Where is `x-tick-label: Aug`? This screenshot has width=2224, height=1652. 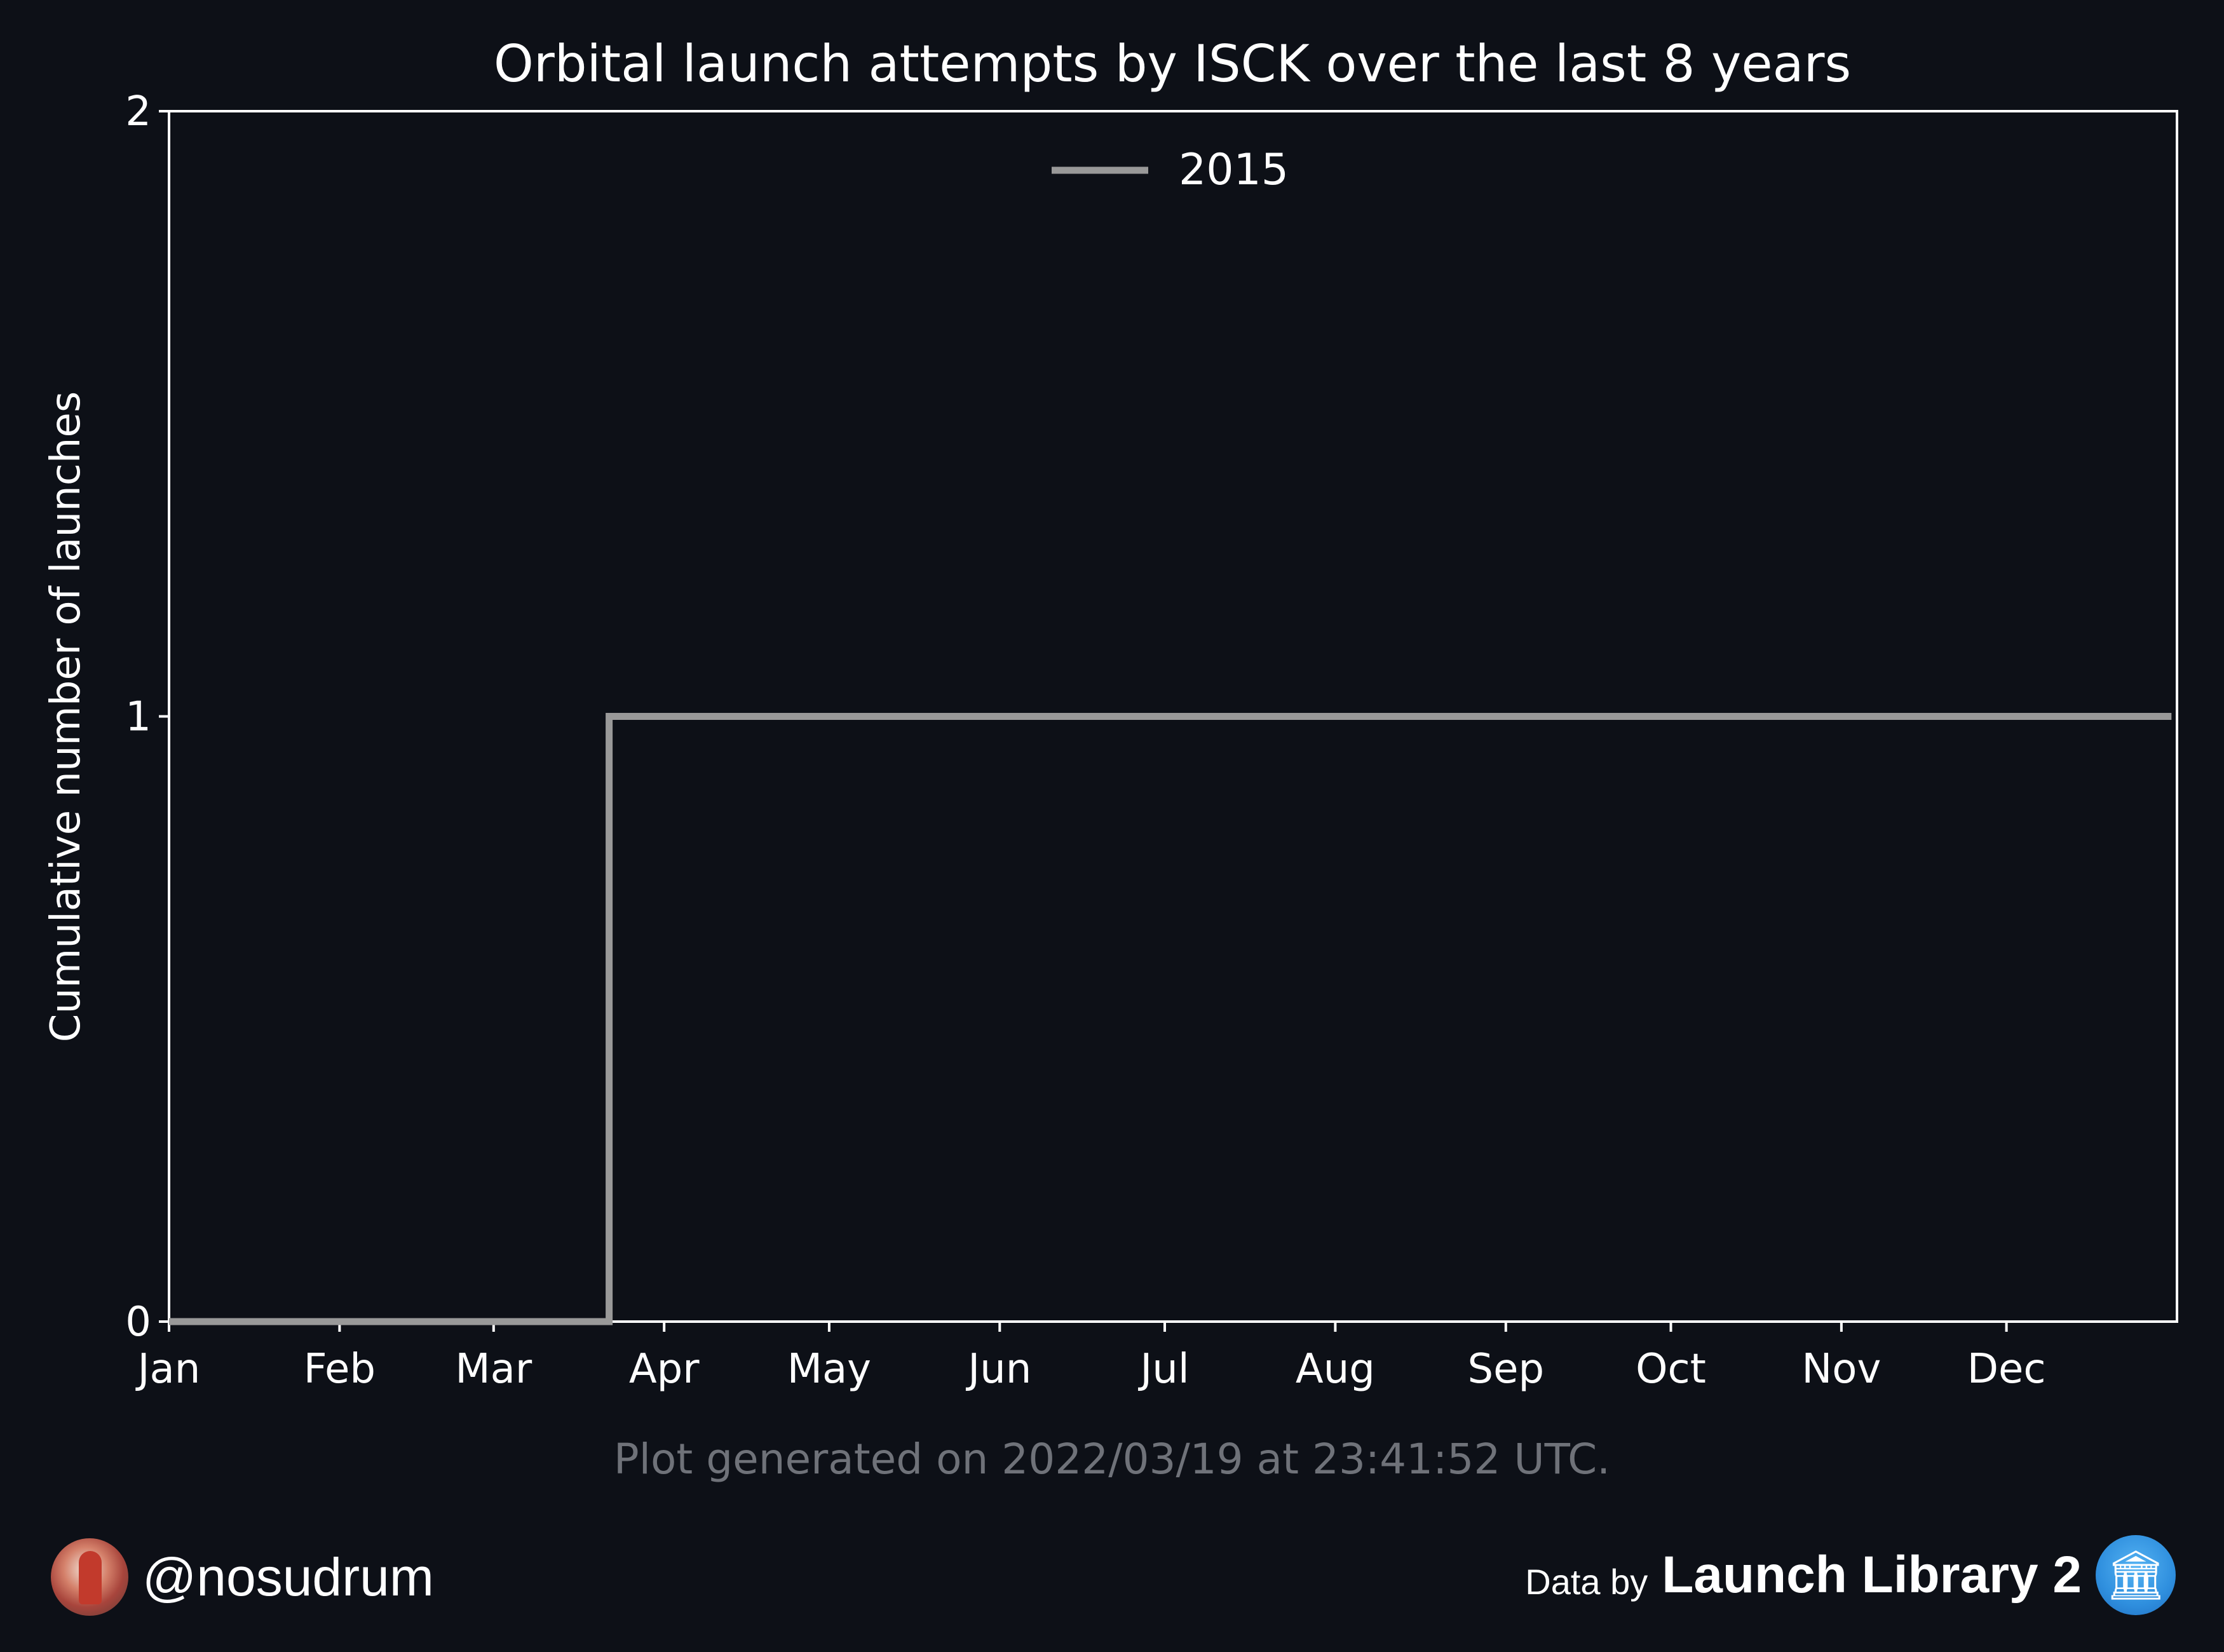
x-tick-label: Aug is located at coordinates (1336, 1370).